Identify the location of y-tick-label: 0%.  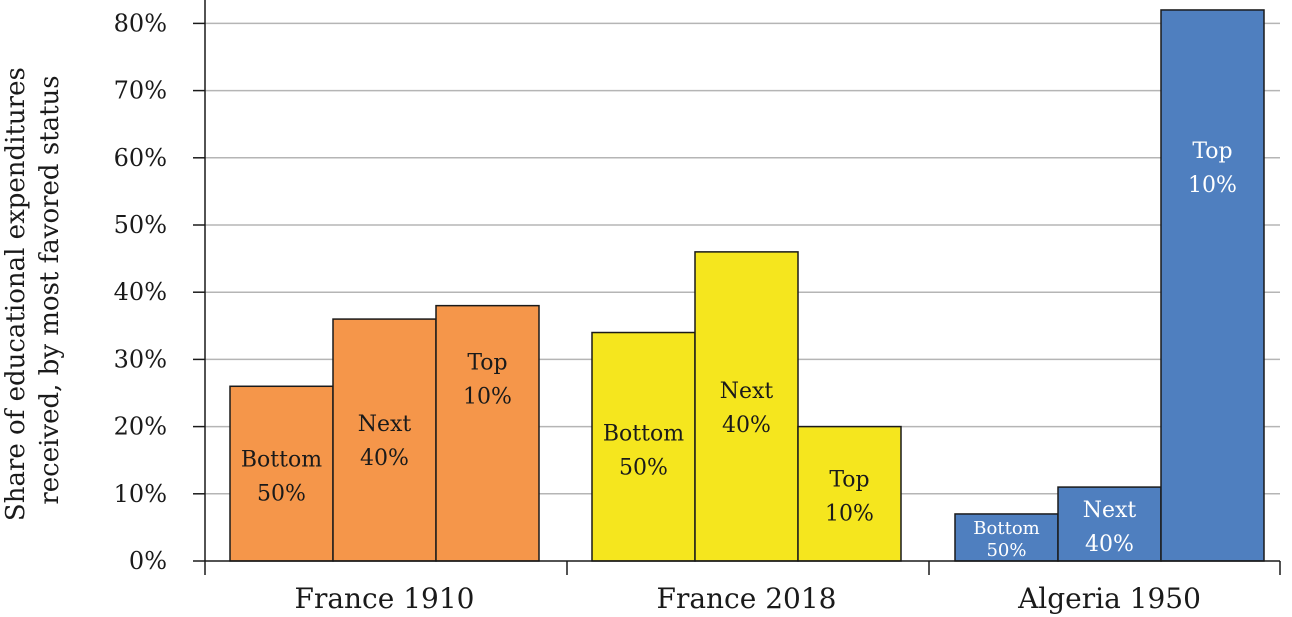
(148, 561).